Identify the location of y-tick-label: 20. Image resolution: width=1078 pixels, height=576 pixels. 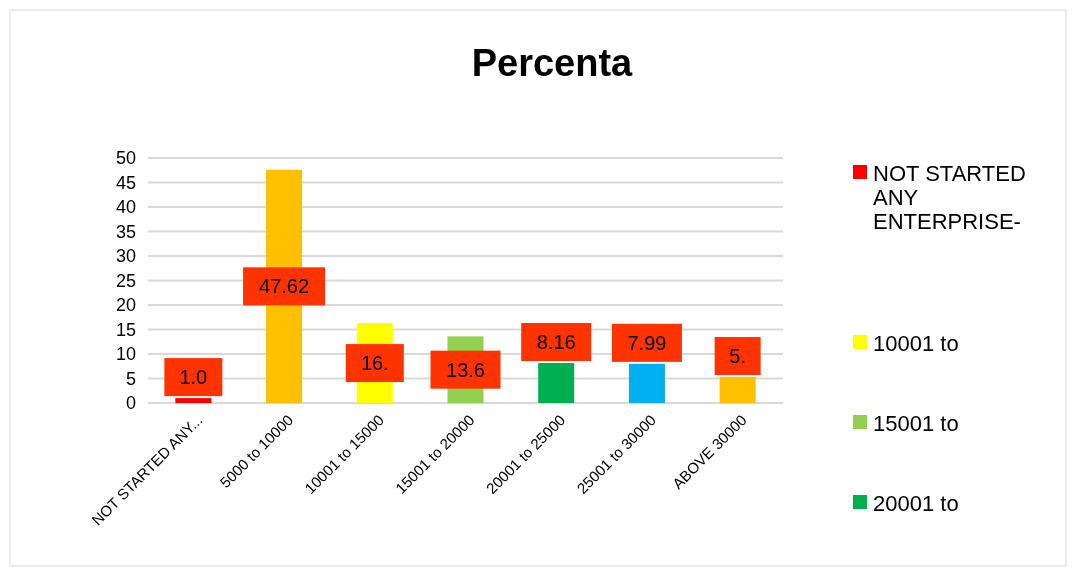
(125, 305).